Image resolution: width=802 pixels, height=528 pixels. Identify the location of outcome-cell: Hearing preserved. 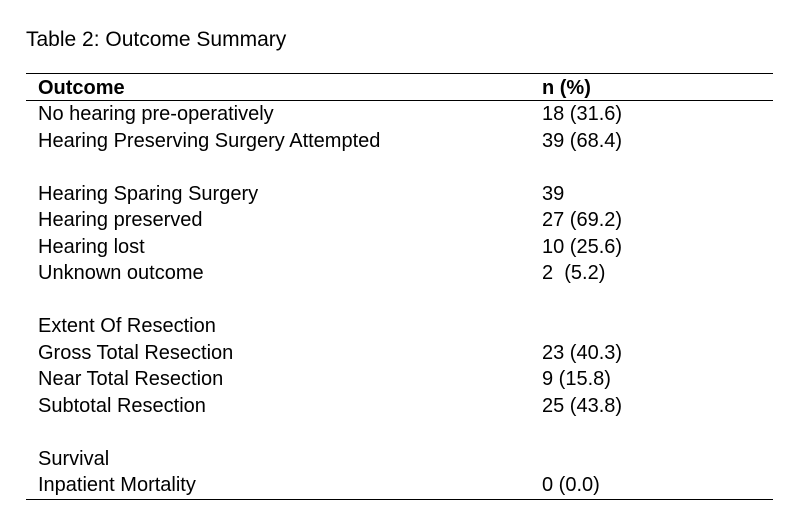
(120, 220).